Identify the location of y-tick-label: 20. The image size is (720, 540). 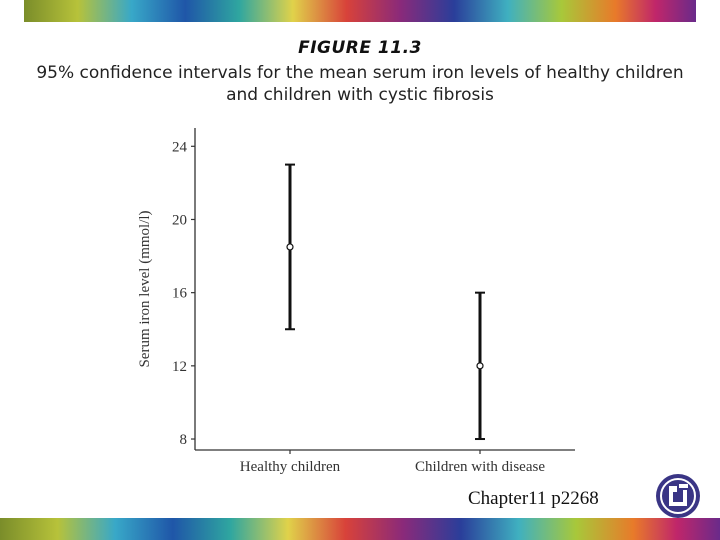
(179, 220).